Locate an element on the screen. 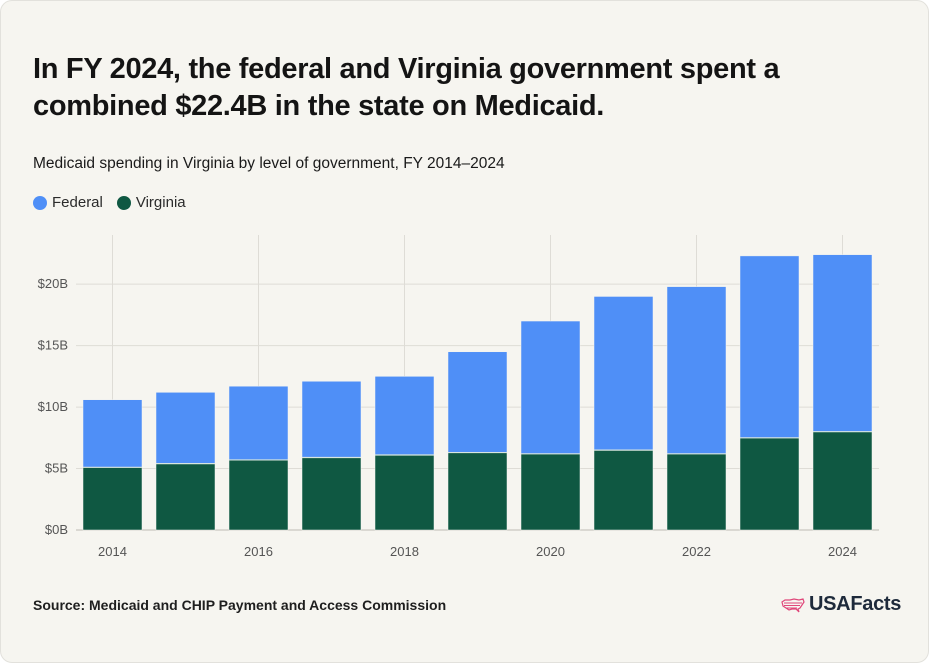  x-tick-label: 2024 is located at coordinates (842, 551).